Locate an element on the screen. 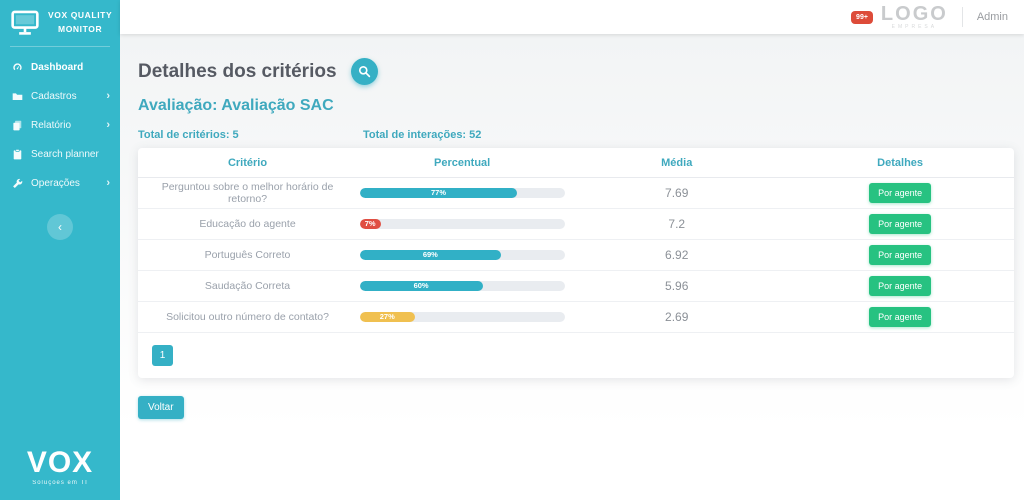  sidebar-item-dashboard: Dashboard › is located at coordinates (60, 67).